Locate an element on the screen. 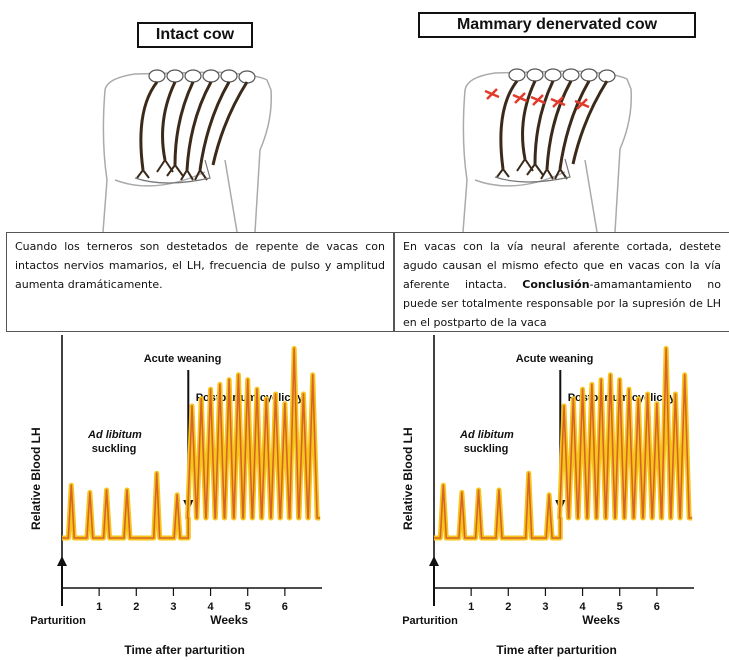 The width and height of the screenshot is (729, 660). denervated-cow-title: Mammary denervated cow is located at coordinates (557, 25).